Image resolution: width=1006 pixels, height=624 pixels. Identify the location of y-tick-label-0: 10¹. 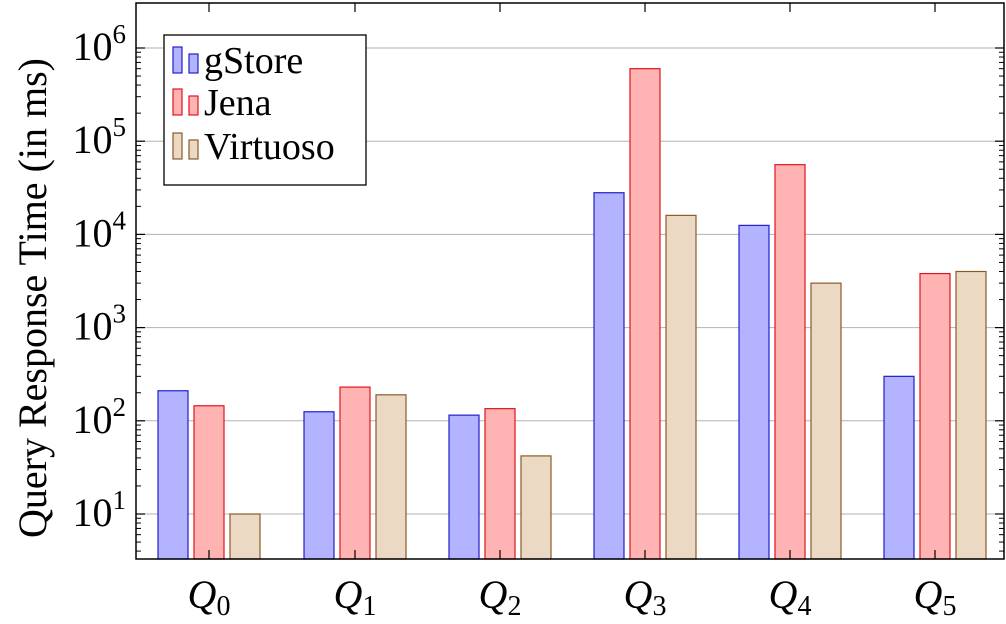
(100, 510).